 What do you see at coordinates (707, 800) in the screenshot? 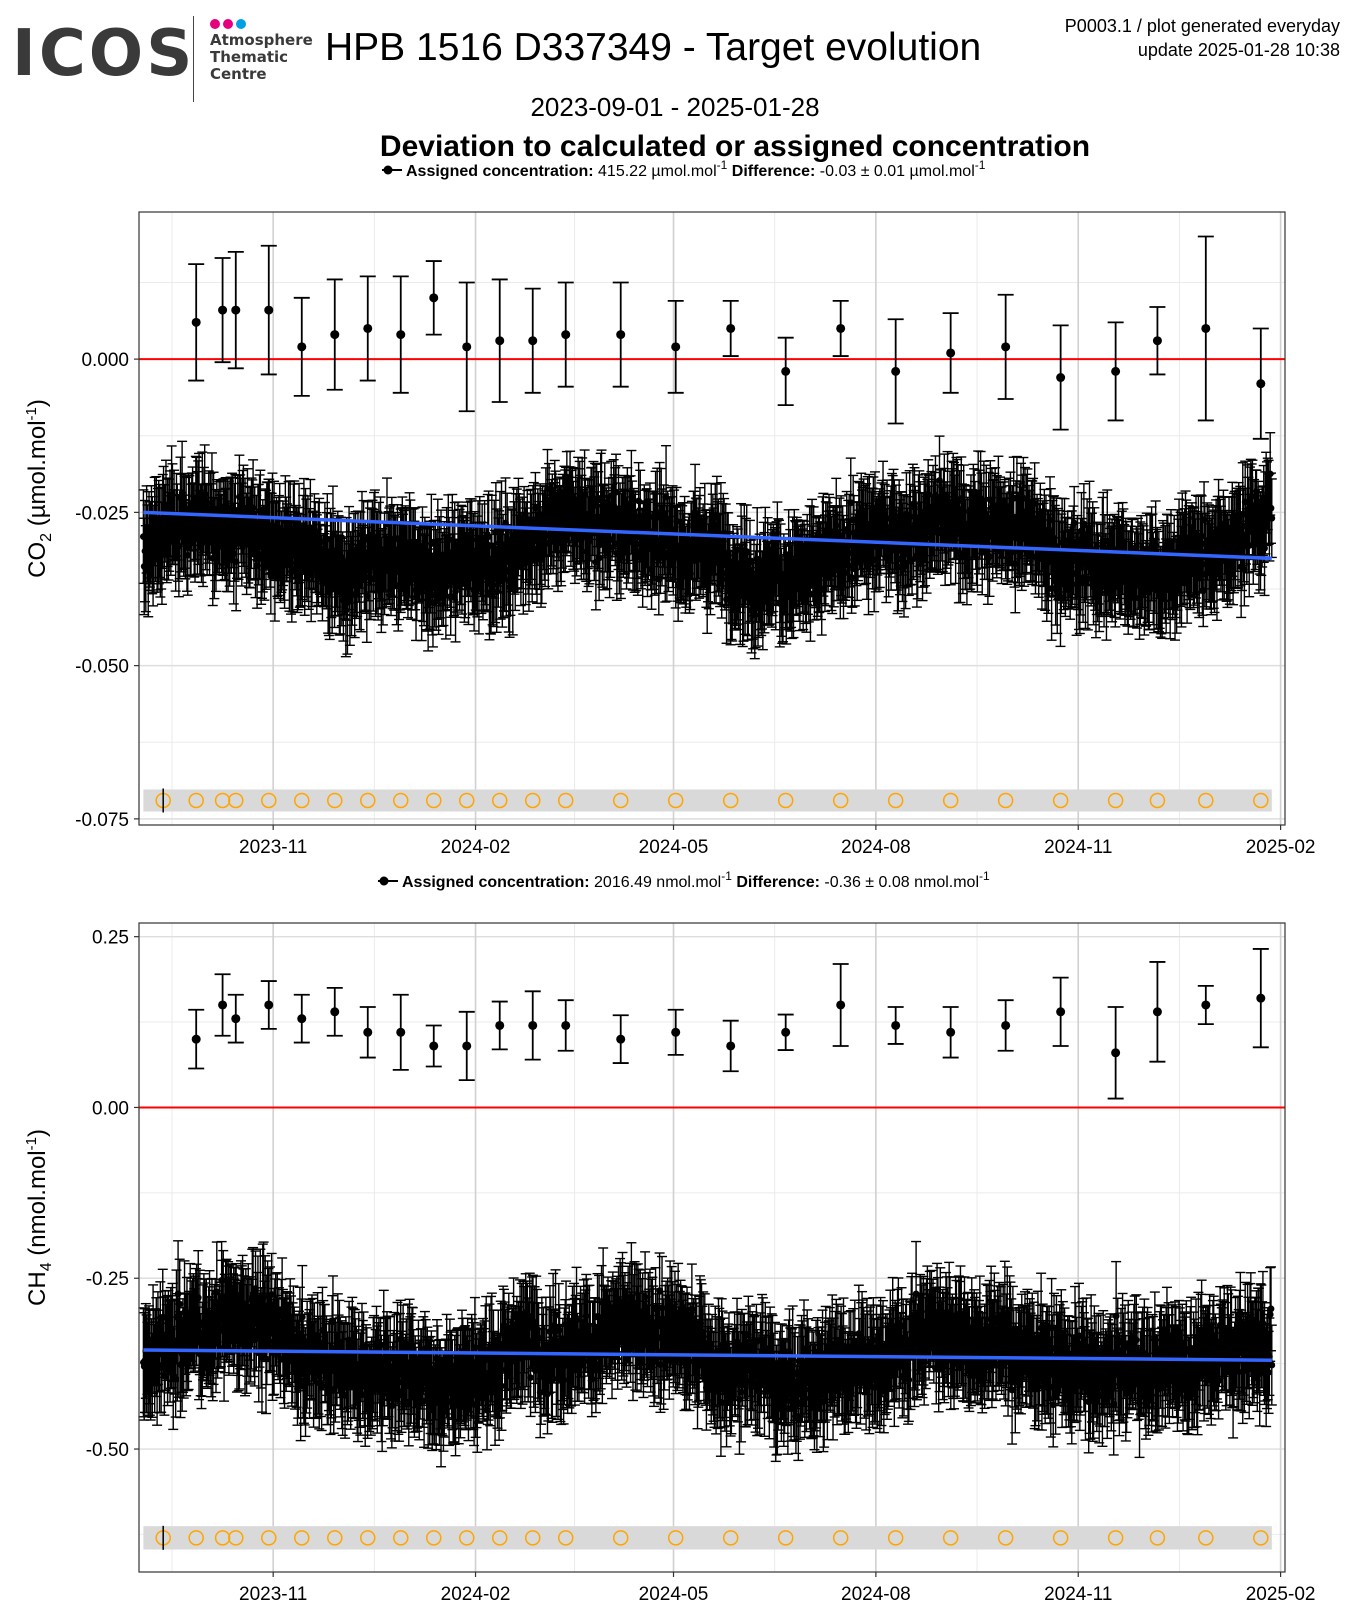
I see `flag-band` at bounding box center [707, 800].